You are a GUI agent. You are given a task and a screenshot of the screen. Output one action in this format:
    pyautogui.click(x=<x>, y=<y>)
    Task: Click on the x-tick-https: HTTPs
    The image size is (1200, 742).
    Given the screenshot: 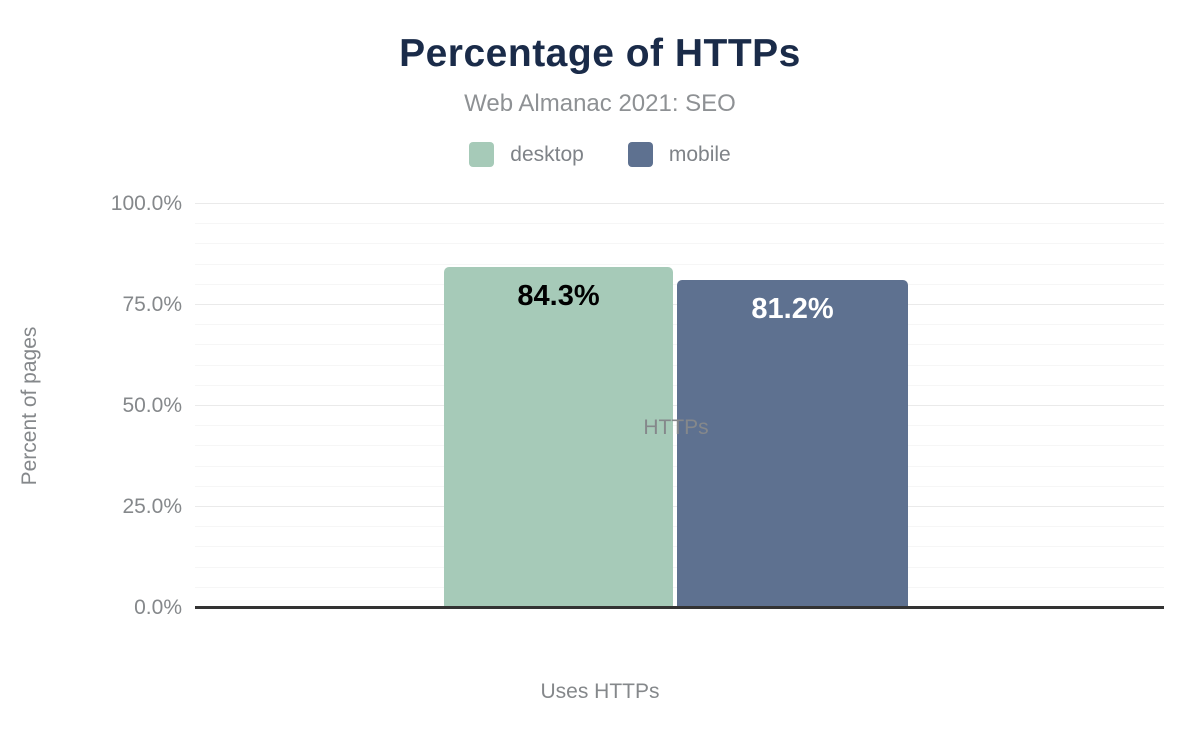 What is the action you would take?
    pyautogui.click(x=676, y=427)
    